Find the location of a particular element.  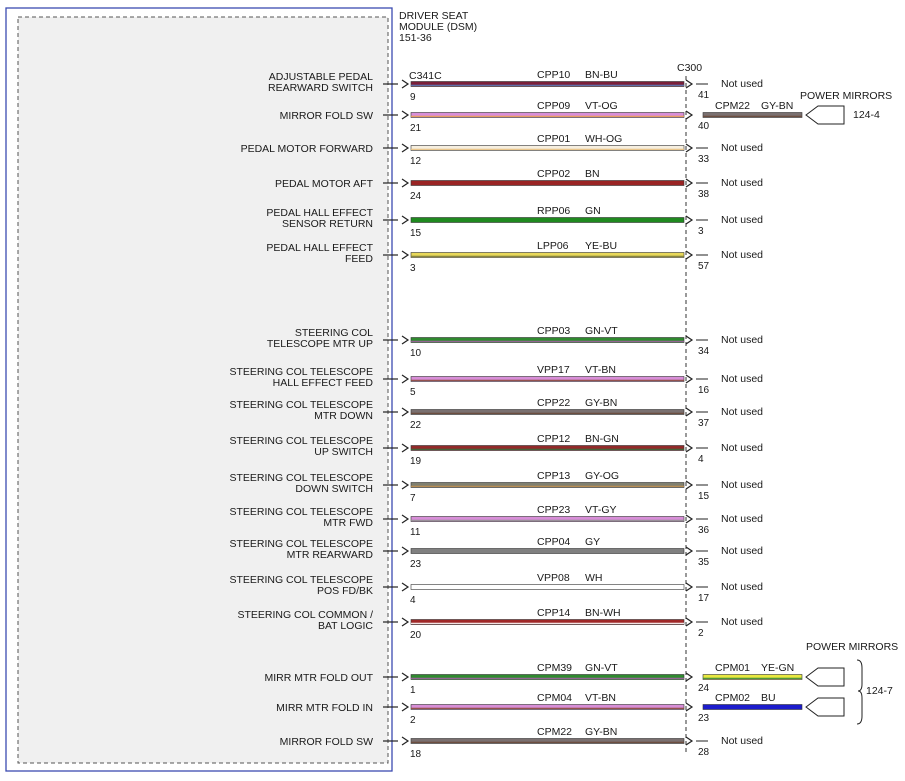

pin-right: 36 is located at coordinates (704, 530).